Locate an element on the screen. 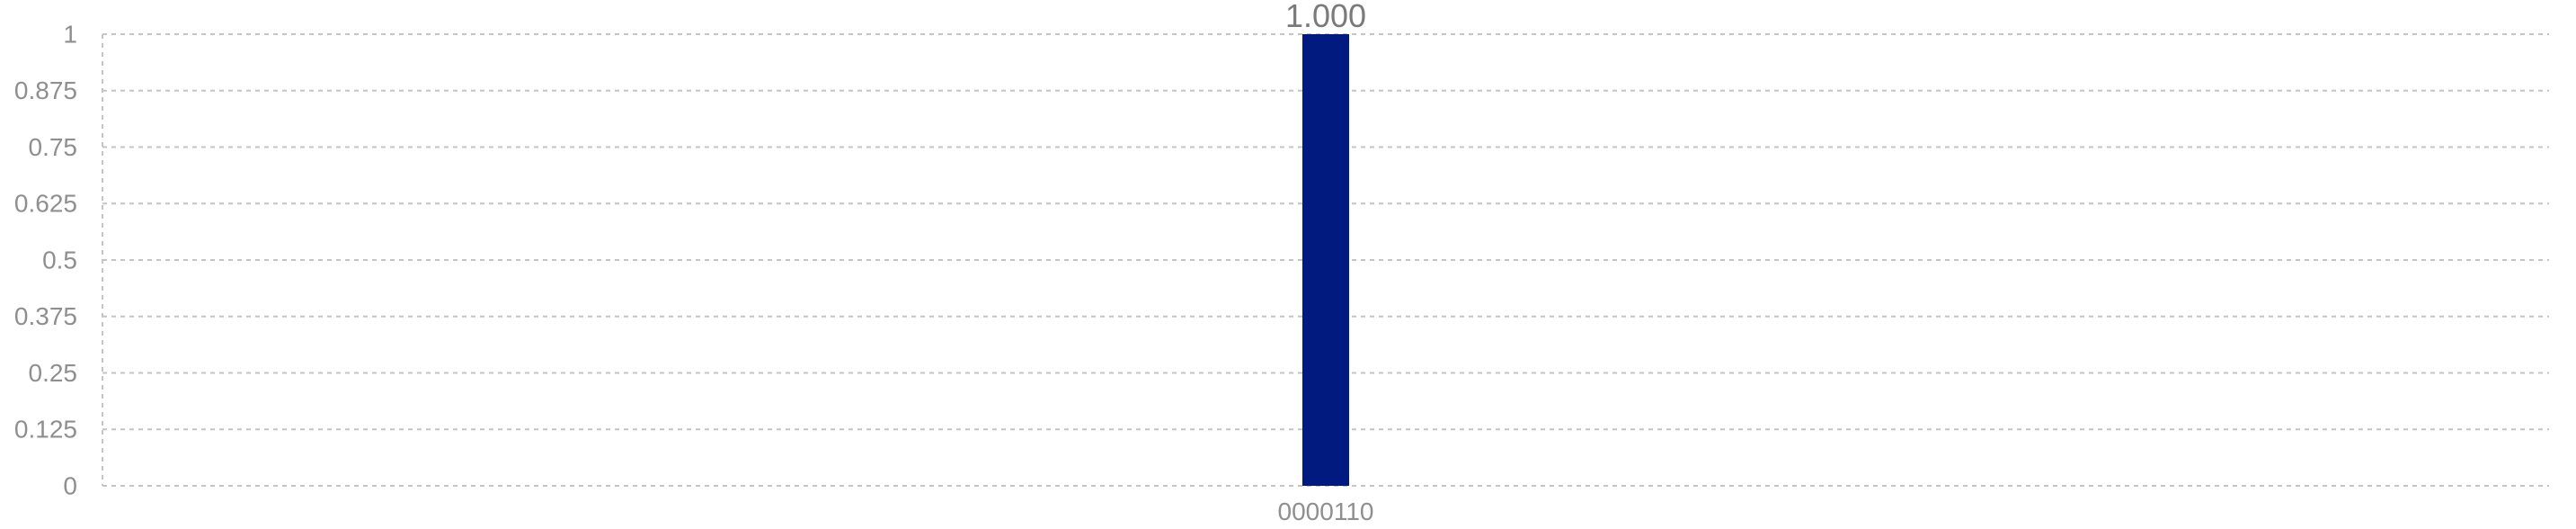 This screenshot has width=2576, height=529. y-tick-label: 0.625 is located at coordinates (45, 204).